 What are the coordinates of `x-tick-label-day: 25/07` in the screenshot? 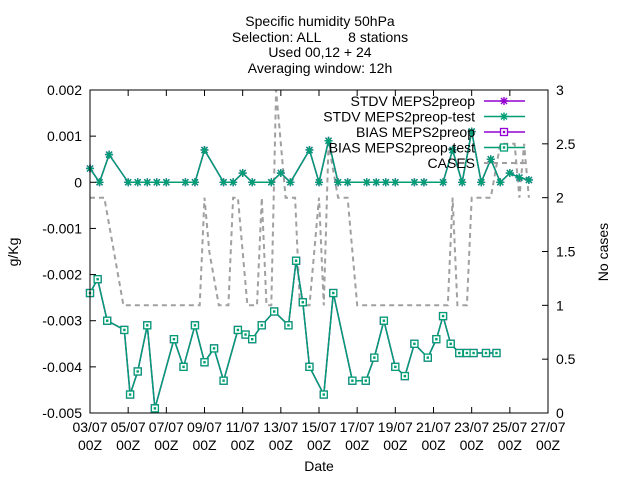 It's located at (509, 427).